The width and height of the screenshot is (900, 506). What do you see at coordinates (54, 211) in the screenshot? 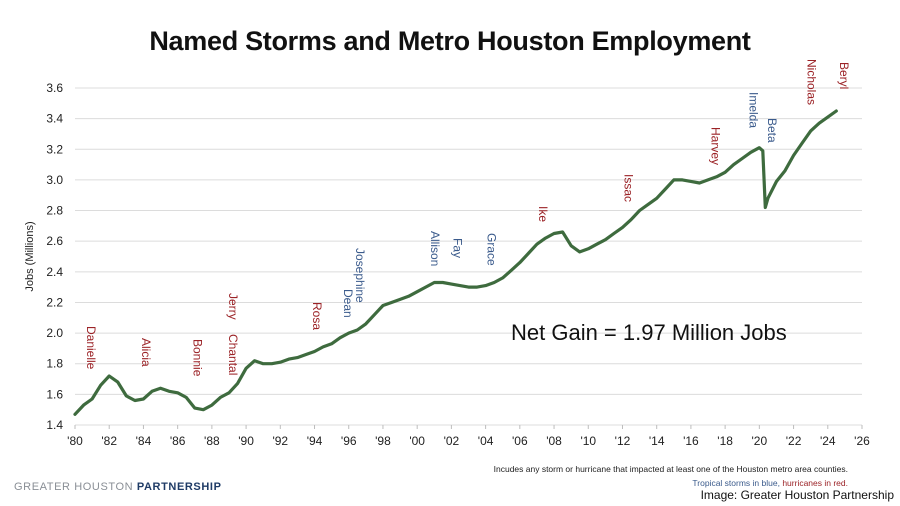
I see `y-tick-label: 2.8` at bounding box center [54, 211].